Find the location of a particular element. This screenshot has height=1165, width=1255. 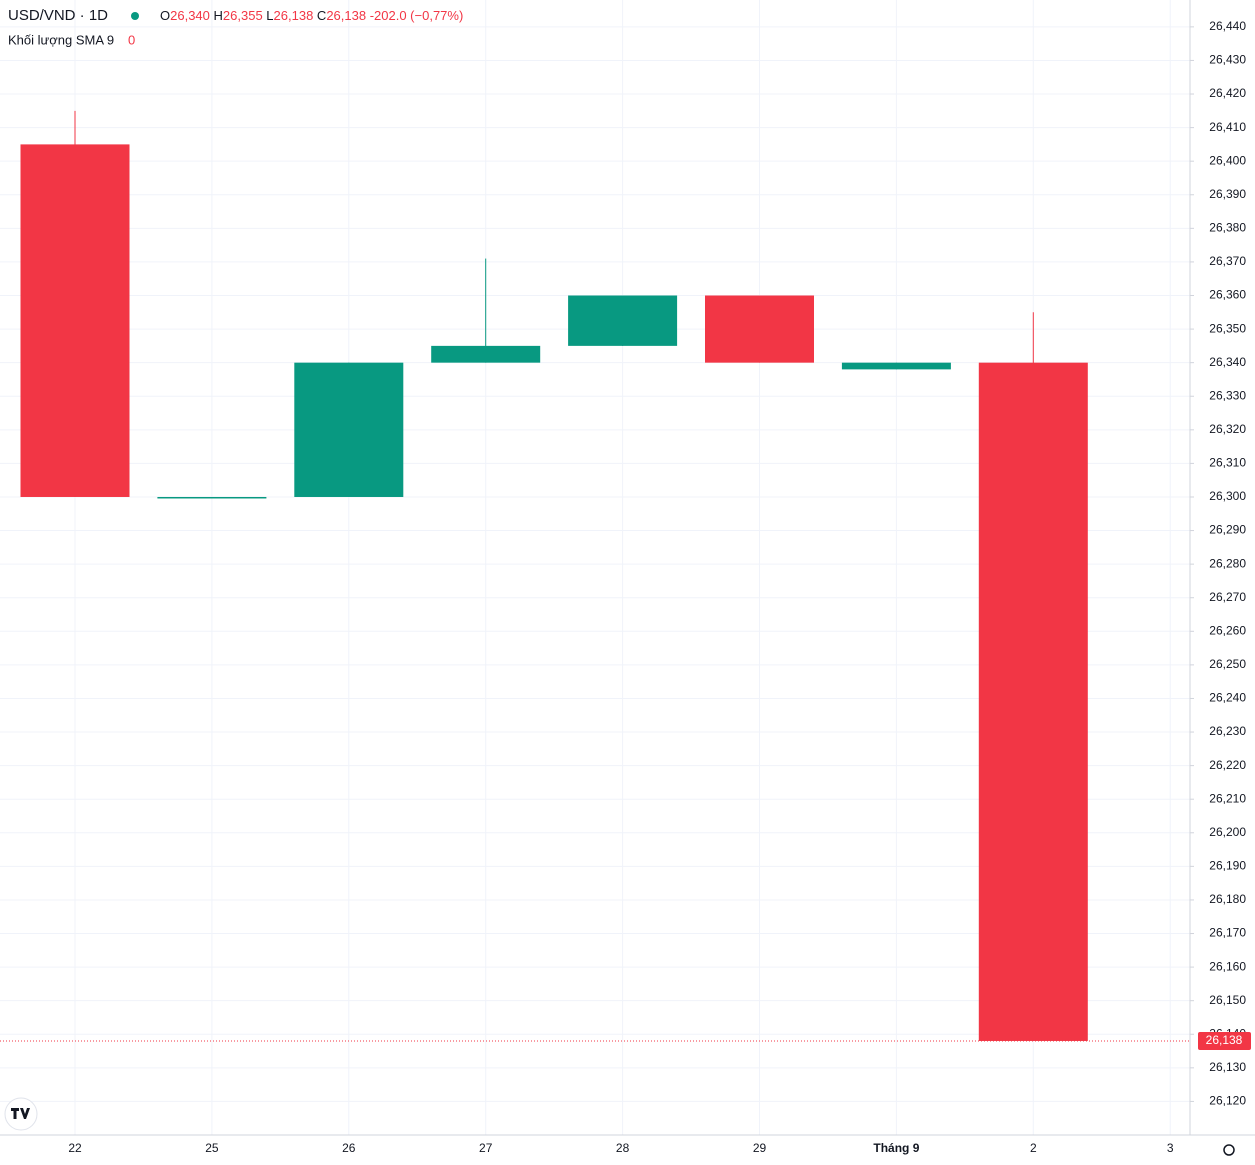

last-price-badge is located at coordinates (1224, 1040).